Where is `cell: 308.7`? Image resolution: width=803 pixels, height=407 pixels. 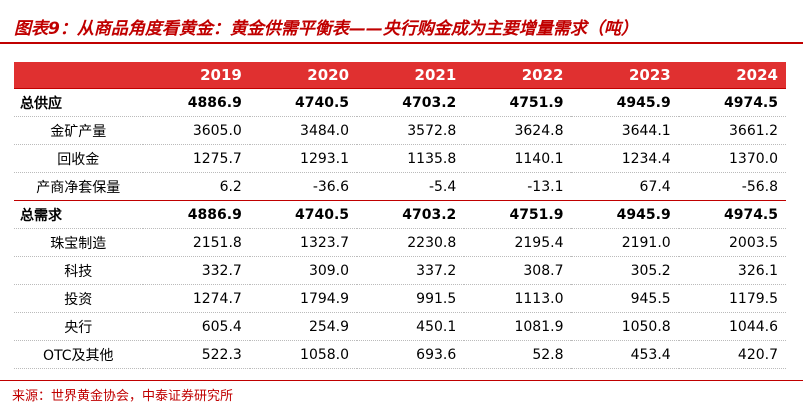
cell: 308.7 is located at coordinates (518, 270).